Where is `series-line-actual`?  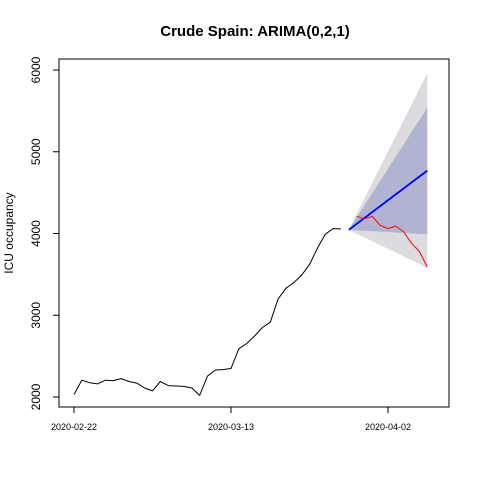
series-line-actual is located at coordinates (392, 241).